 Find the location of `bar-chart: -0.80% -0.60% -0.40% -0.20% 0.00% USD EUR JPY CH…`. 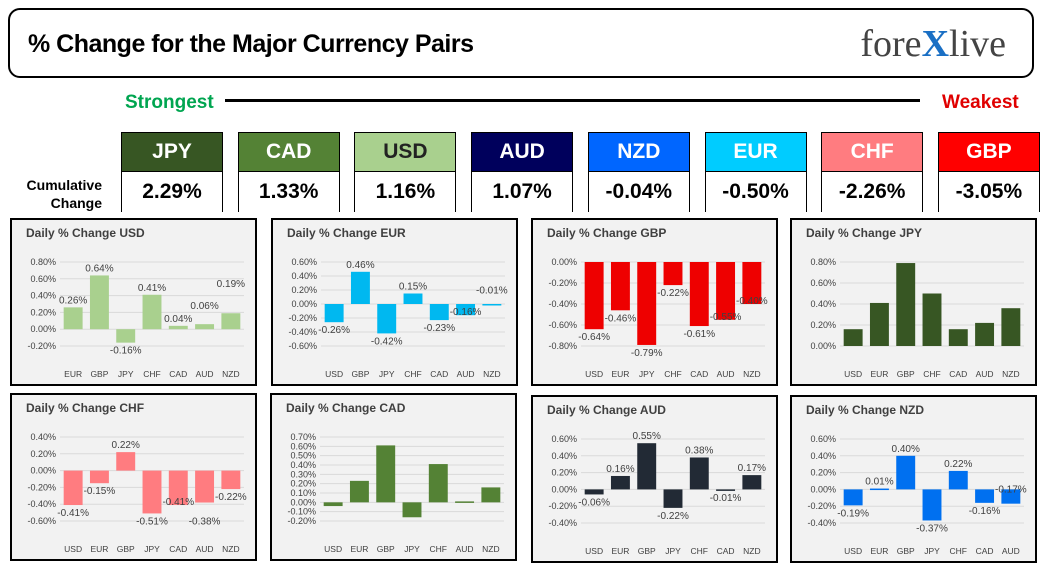

bar-chart: -0.80% -0.60% -0.40% -0.20% 0.00% USD EUR JPY CH… is located at coordinates (657, 318).